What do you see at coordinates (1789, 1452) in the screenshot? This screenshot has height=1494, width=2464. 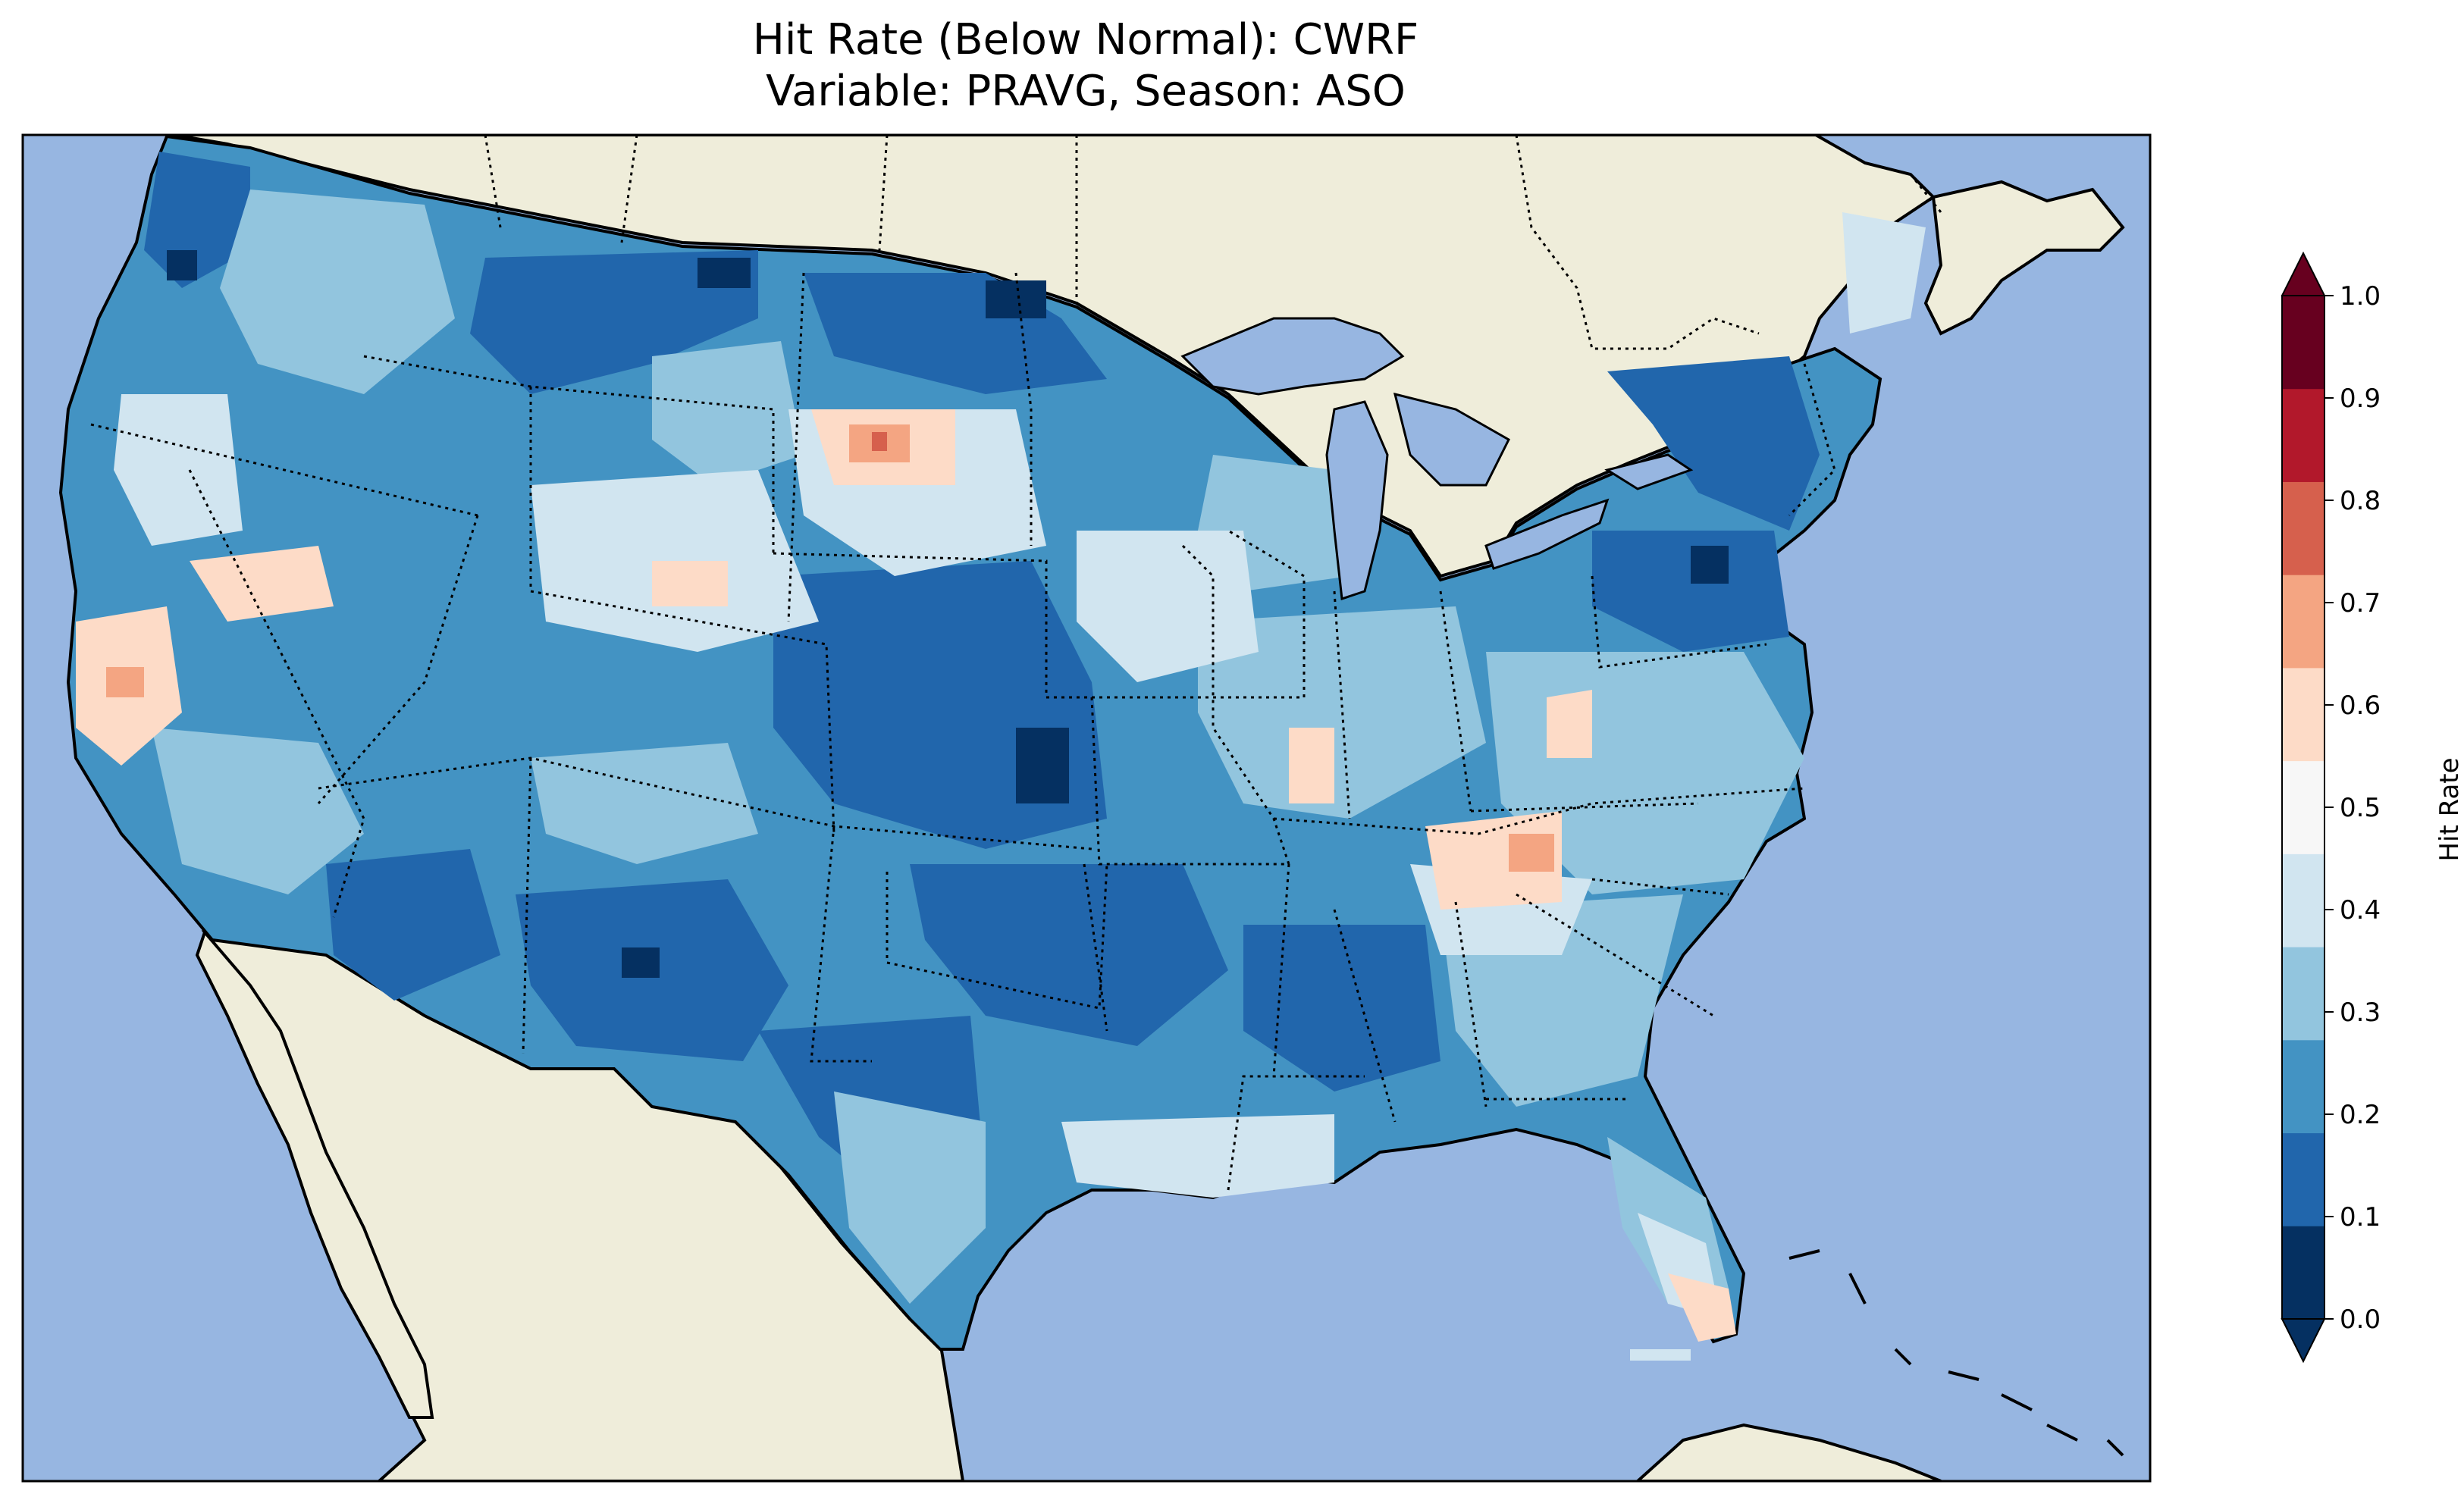 I see `cuba-land` at bounding box center [1789, 1452].